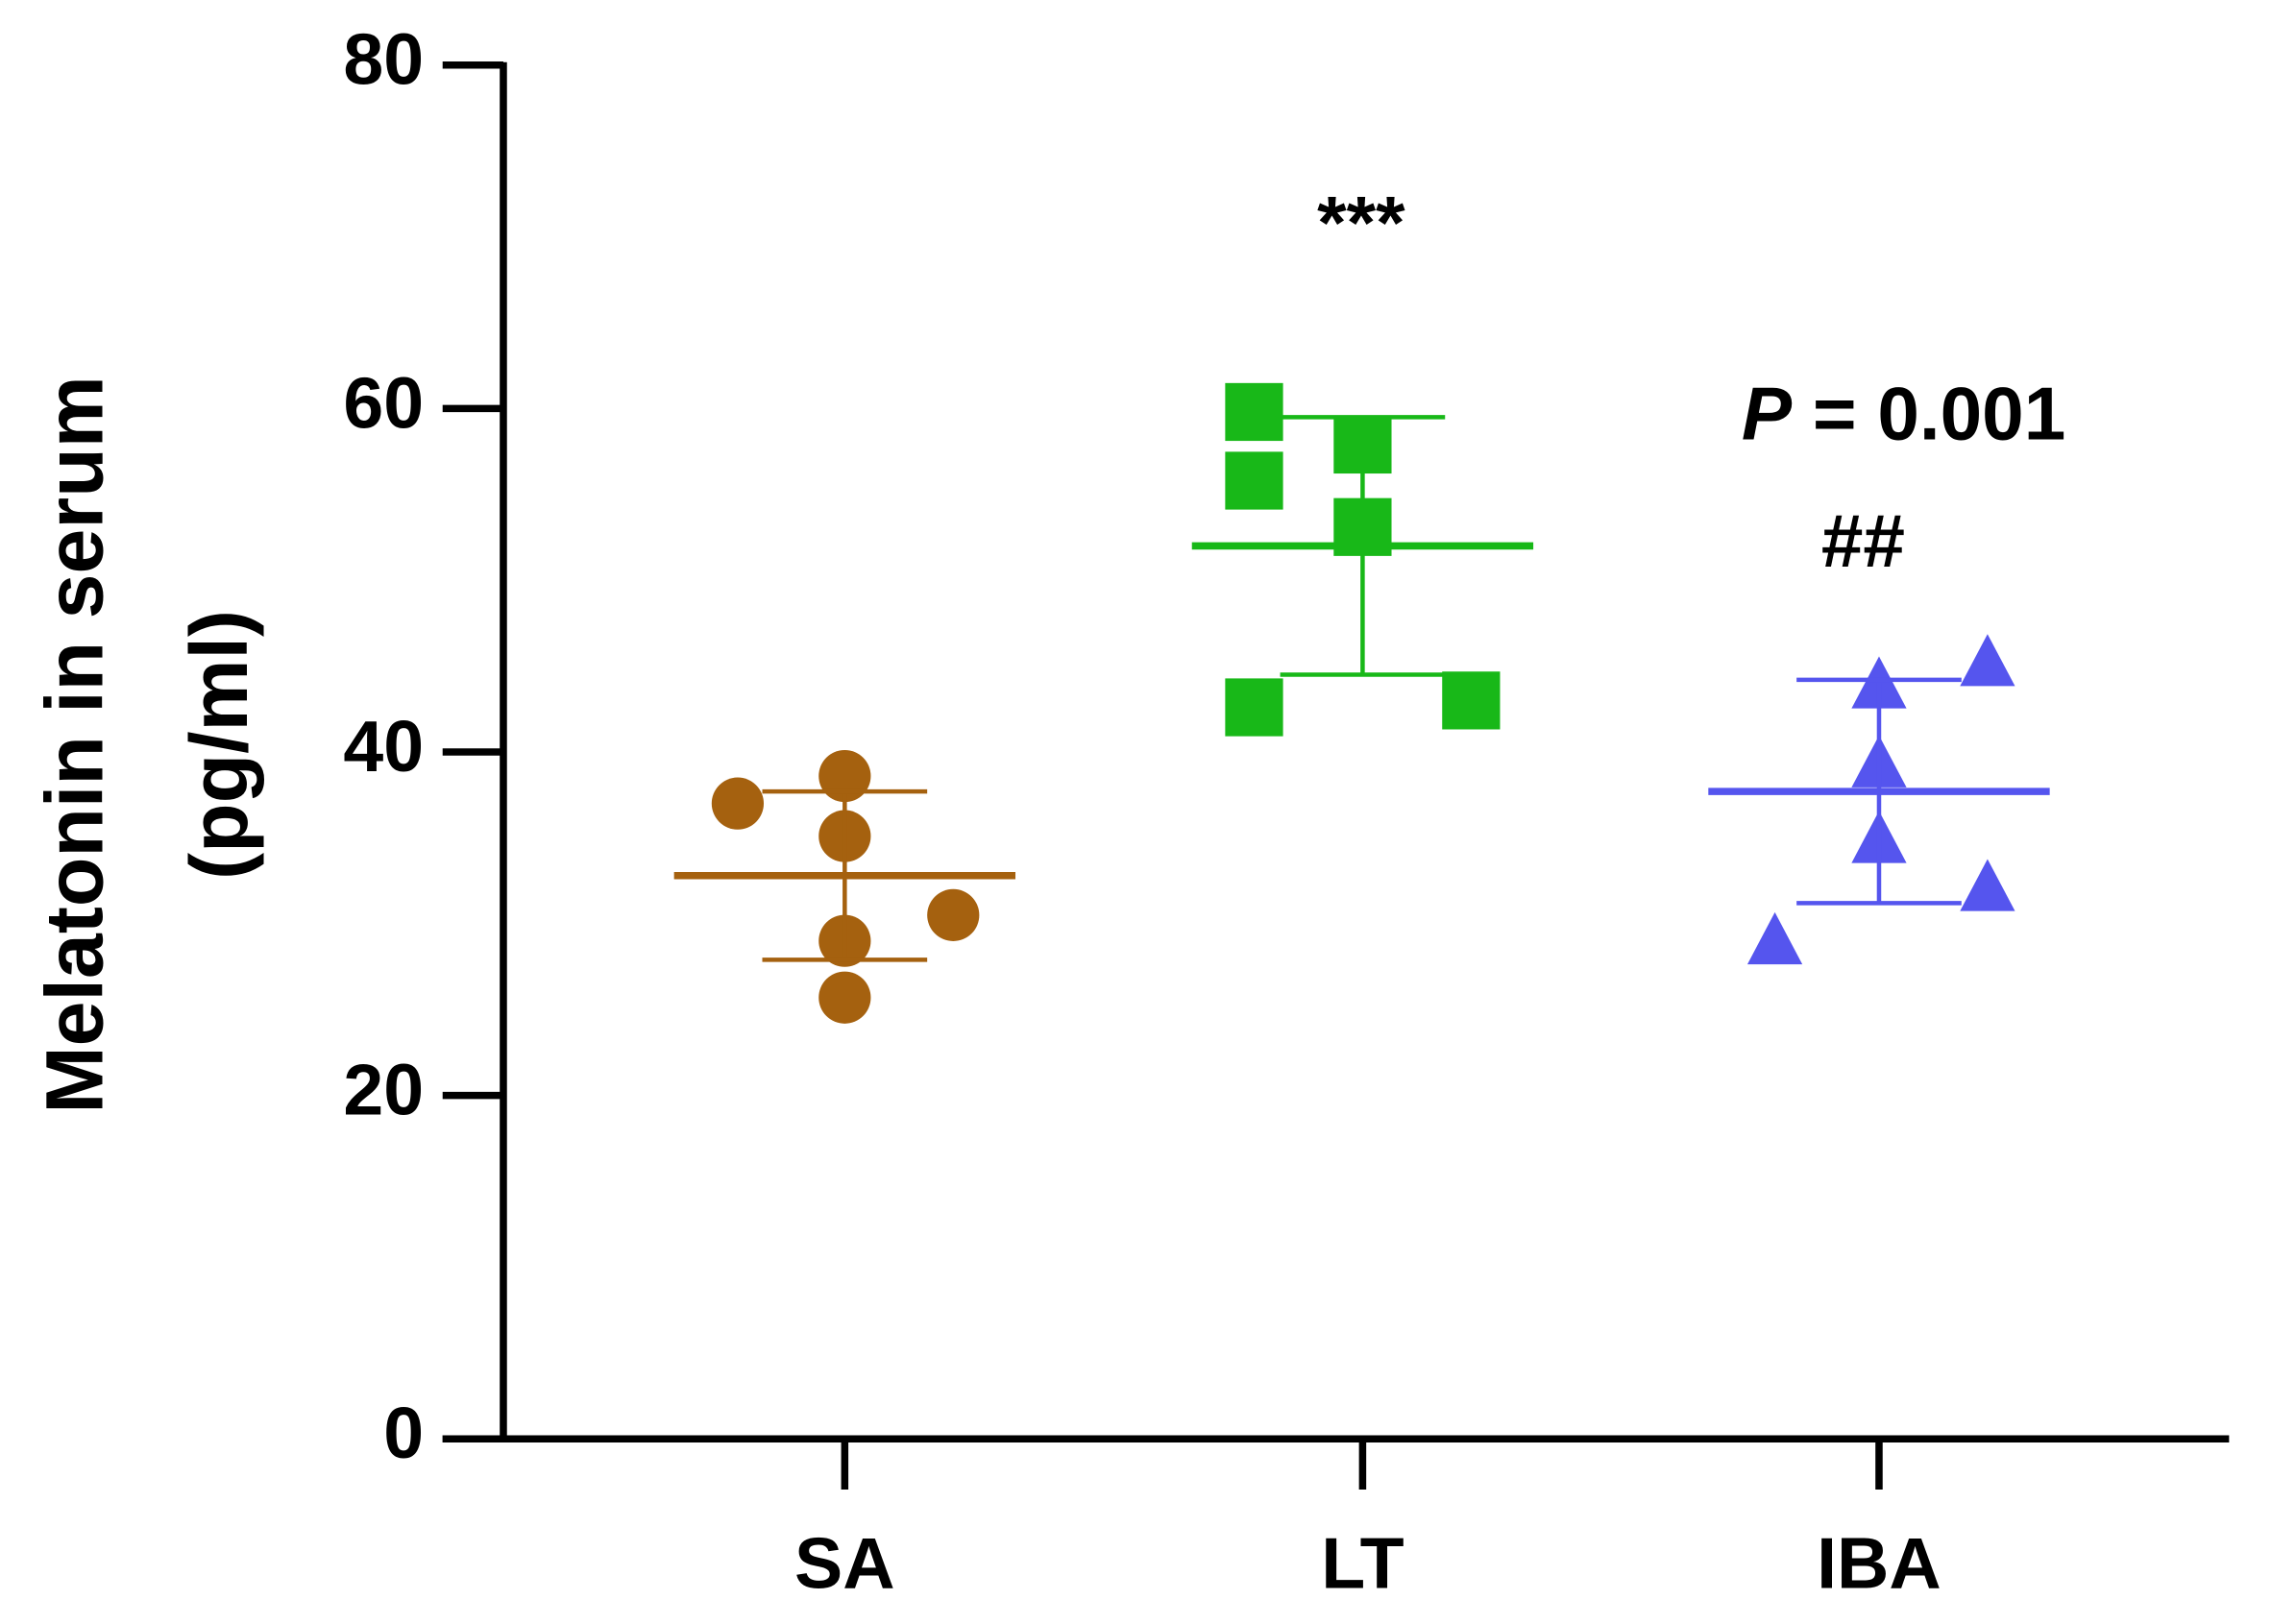 This screenshot has width=2271, height=1624. Describe the element at coordinates (383, 746) in the screenshot. I see `y-tick-label: 40` at that location.